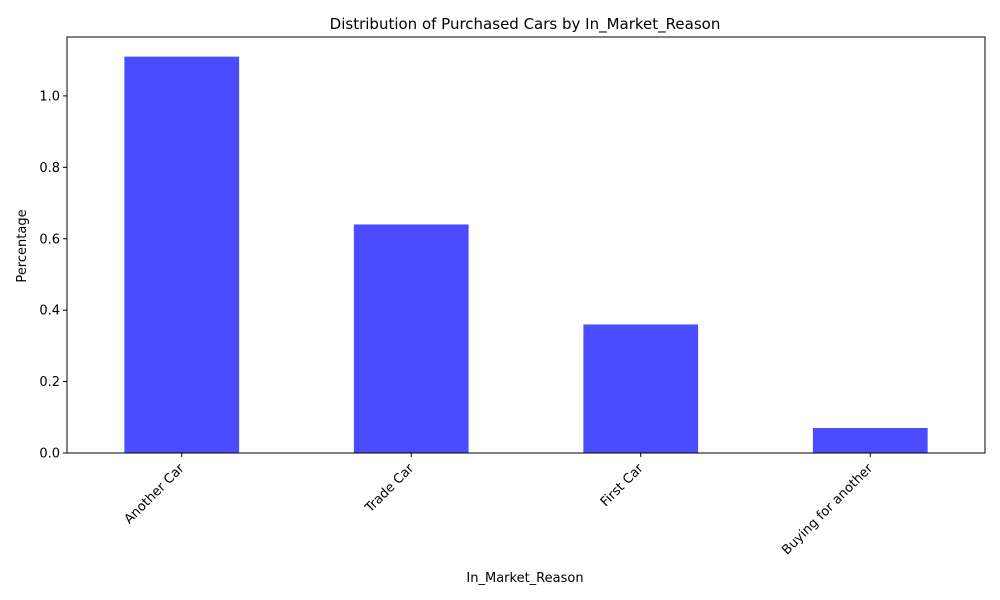  I want to click on y-axis-label: Percentage, so click(22, 245).